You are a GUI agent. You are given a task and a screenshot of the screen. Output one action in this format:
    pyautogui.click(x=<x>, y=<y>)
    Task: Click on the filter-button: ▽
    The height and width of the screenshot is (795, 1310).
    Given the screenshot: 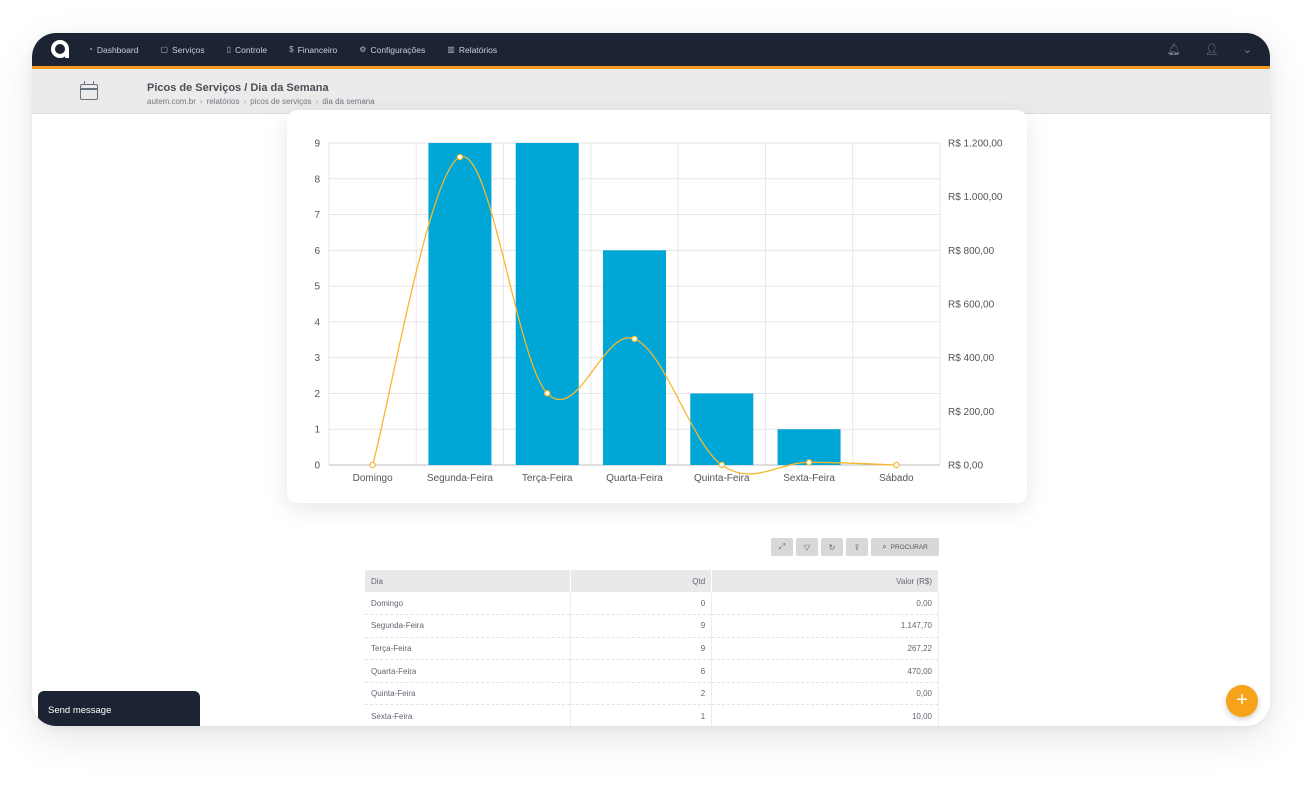 What is the action you would take?
    pyautogui.click(x=807, y=547)
    